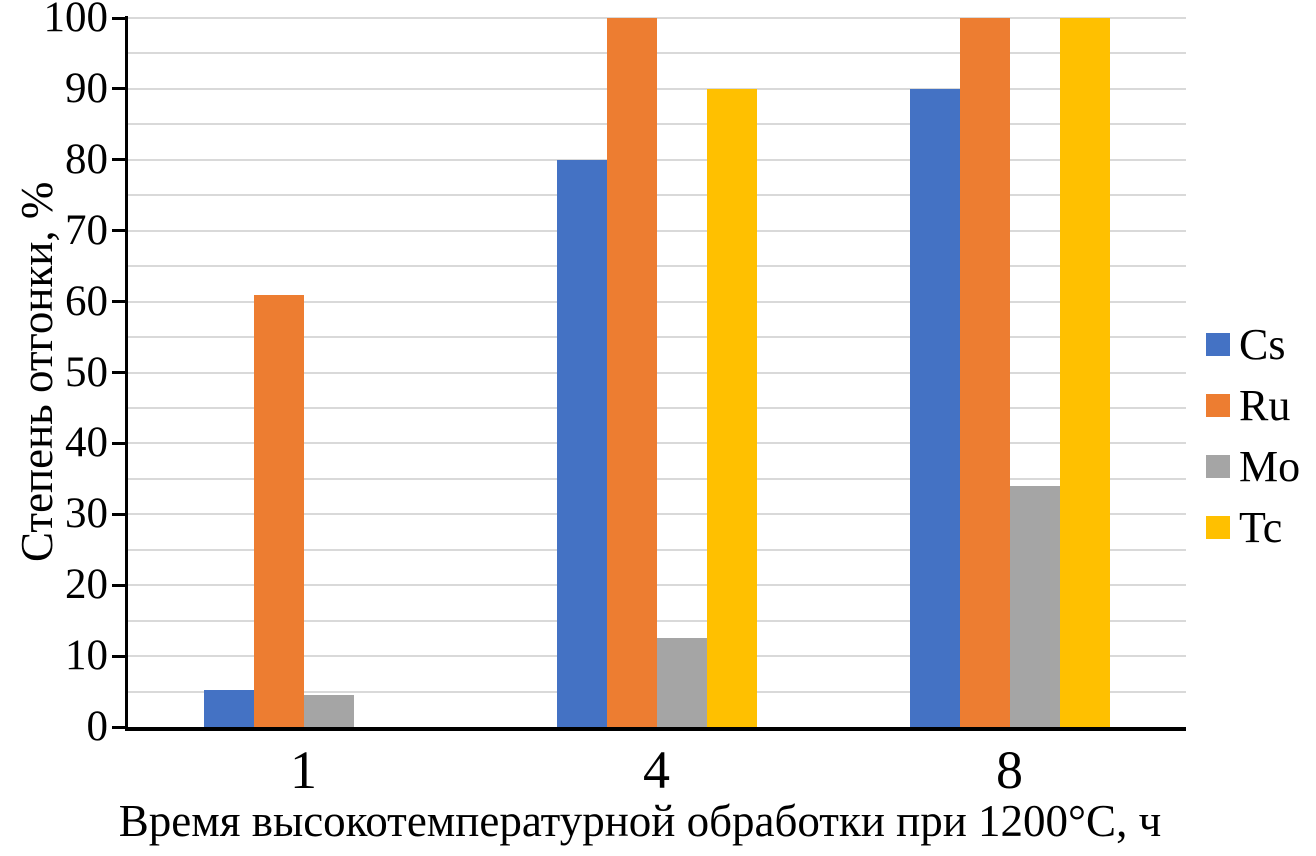 This screenshot has width=1316, height=856. I want to click on legend-item-cs: Cs, so click(1253, 344).